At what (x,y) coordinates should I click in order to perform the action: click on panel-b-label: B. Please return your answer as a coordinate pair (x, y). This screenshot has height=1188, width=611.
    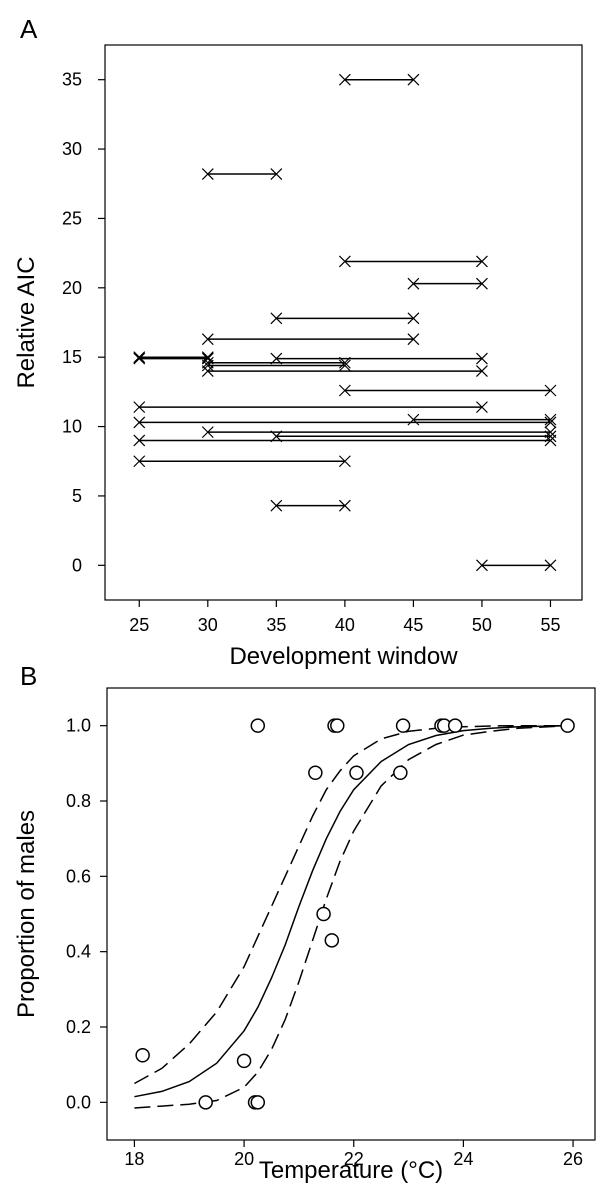
    Looking at the image, I should click on (28, 676).